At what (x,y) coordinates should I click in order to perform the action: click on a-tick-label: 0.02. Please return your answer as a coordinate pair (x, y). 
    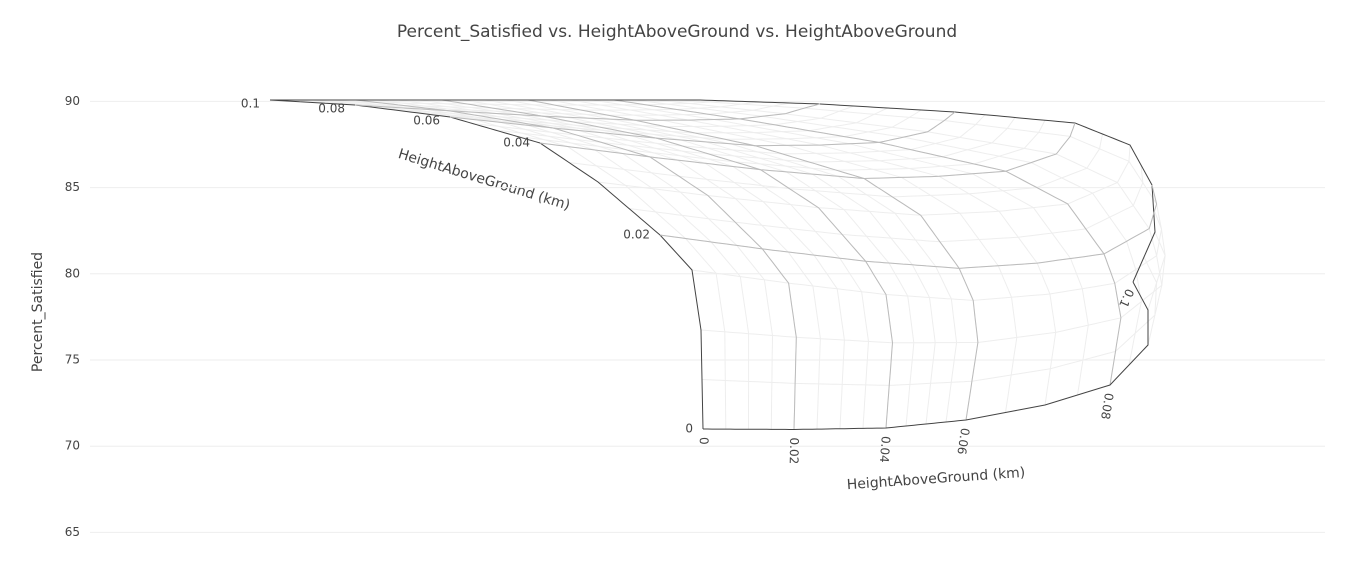
    Looking at the image, I should click on (794, 450).